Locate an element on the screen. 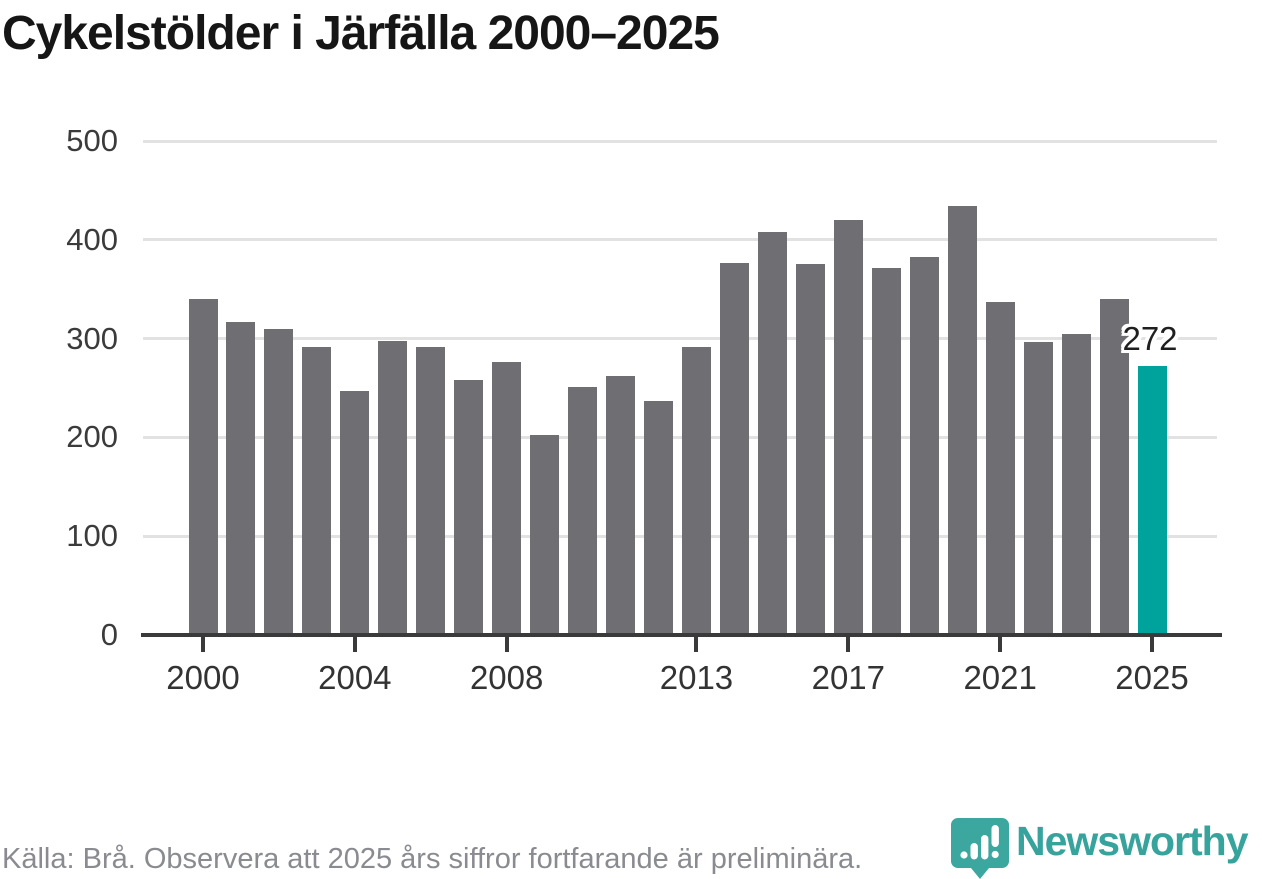  bar-2010 is located at coordinates (583, 511).